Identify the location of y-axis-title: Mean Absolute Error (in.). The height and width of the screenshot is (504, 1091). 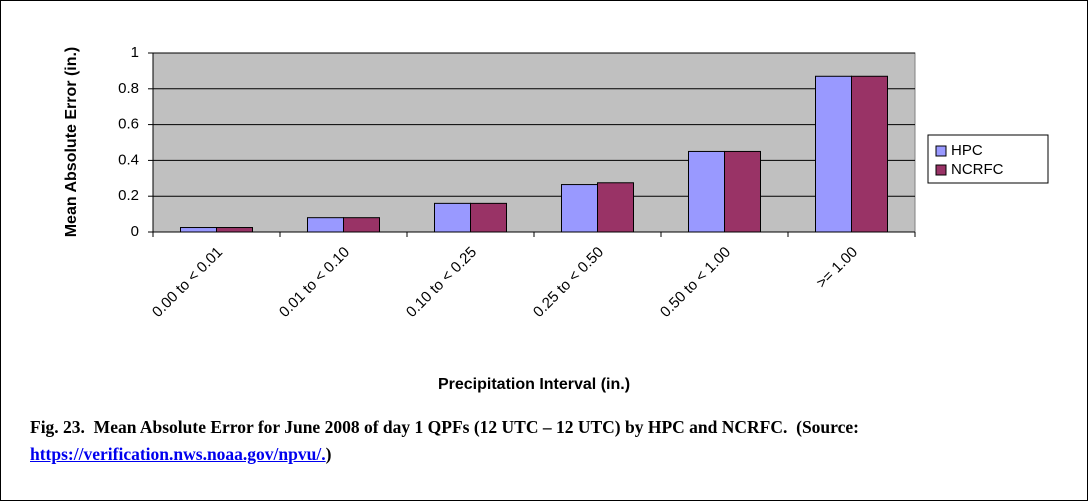
(71, 142).